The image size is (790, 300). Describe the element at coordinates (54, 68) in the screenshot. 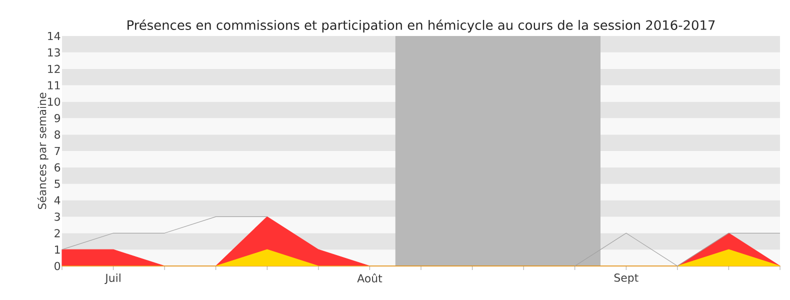

I see `y-tick-label: 12` at that location.